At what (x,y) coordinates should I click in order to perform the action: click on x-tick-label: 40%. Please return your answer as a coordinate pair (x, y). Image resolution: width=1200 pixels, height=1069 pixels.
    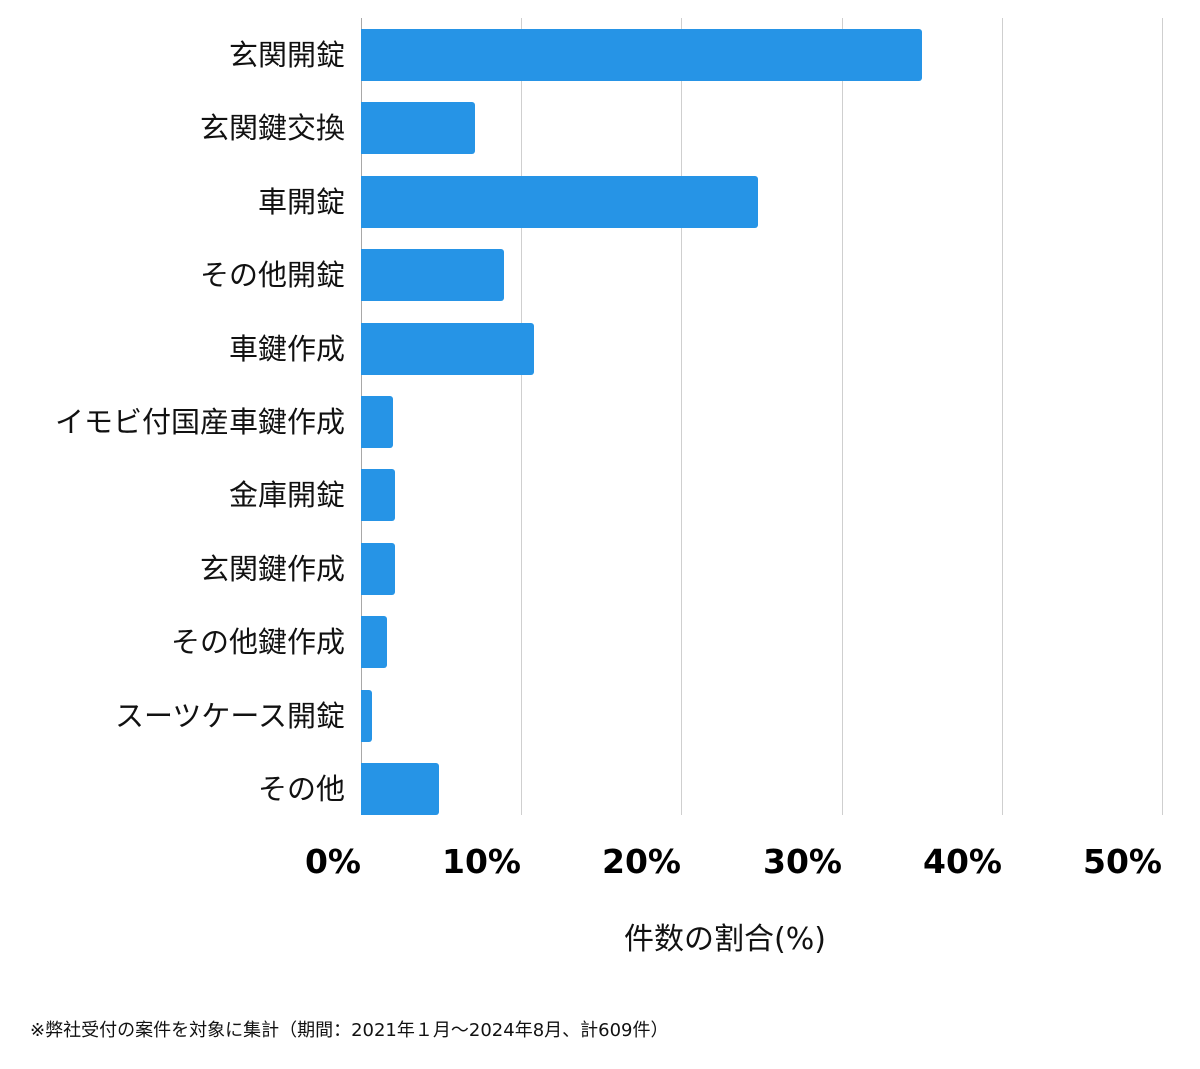
    Looking at the image, I should click on (962, 861).